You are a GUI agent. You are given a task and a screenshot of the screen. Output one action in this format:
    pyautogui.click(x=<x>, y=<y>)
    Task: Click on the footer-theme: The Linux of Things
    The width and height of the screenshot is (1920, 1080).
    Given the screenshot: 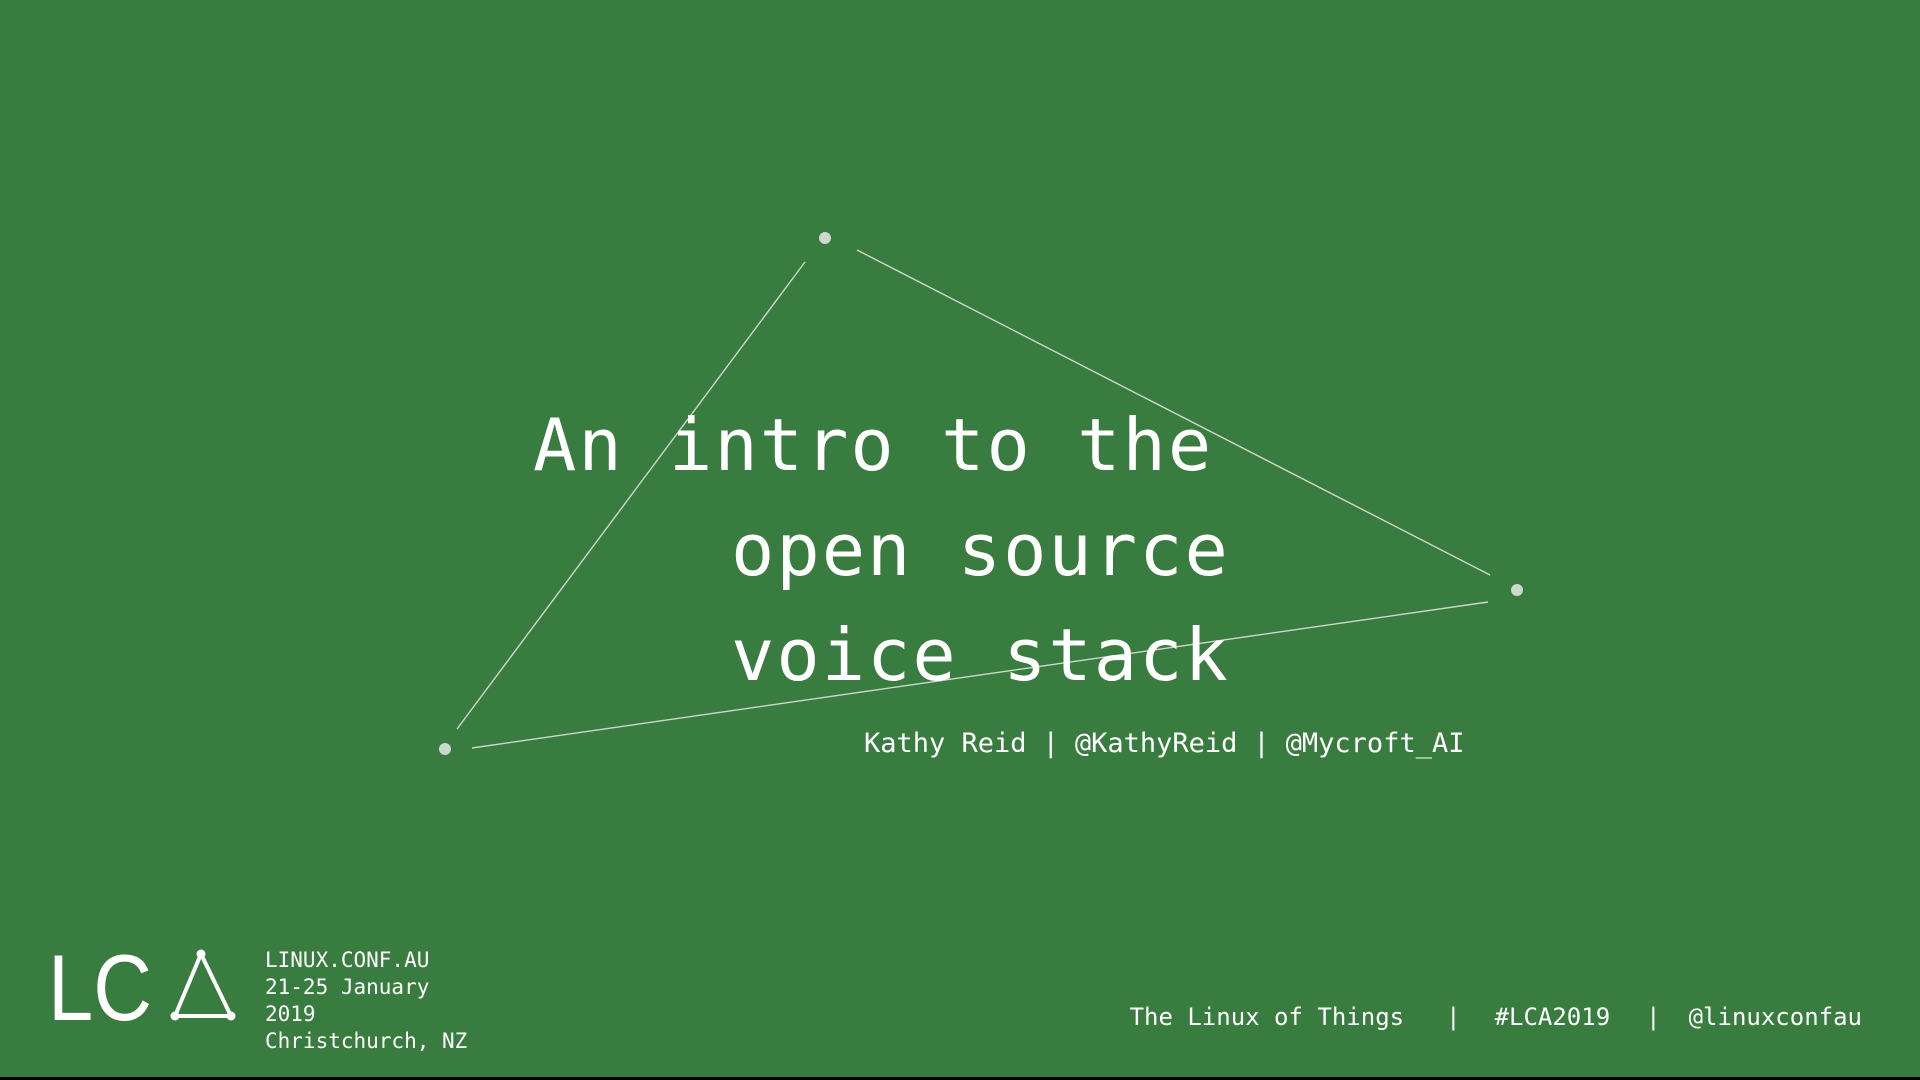 What is the action you would take?
    pyautogui.click(x=1267, y=1017)
    